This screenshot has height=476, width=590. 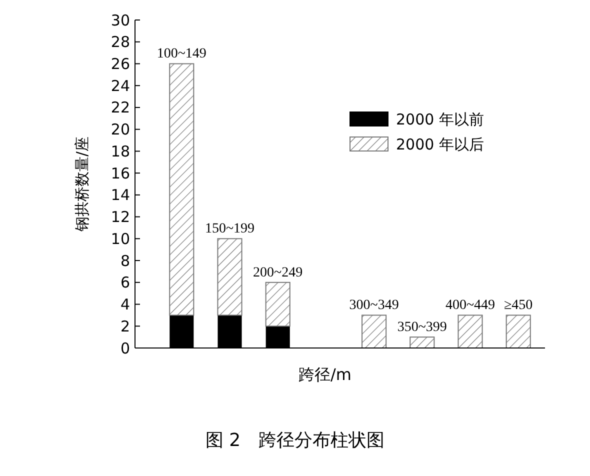 What do you see at coordinates (325, 374) in the screenshot?
I see `x-axis-title: 跨径/m` at bounding box center [325, 374].